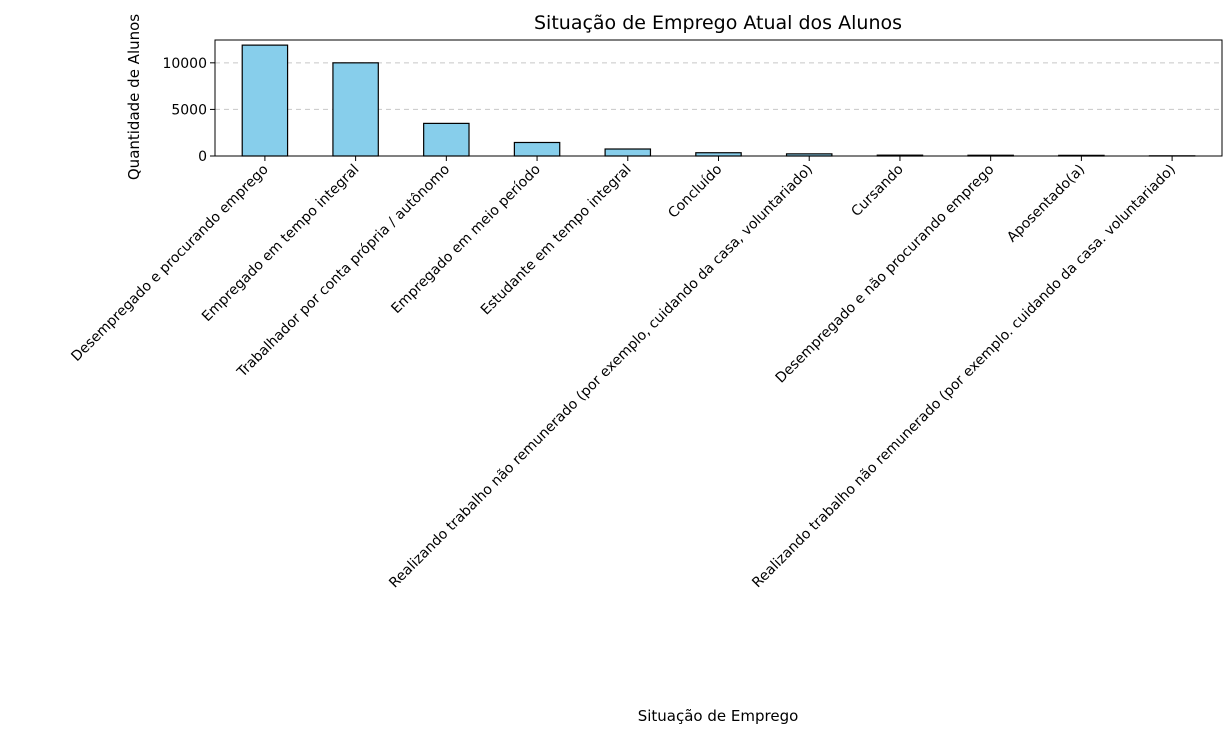  Describe the element at coordinates (169, 263) in the screenshot. I see `x-tick-label: Desempregado e procurando emprego` at that location.